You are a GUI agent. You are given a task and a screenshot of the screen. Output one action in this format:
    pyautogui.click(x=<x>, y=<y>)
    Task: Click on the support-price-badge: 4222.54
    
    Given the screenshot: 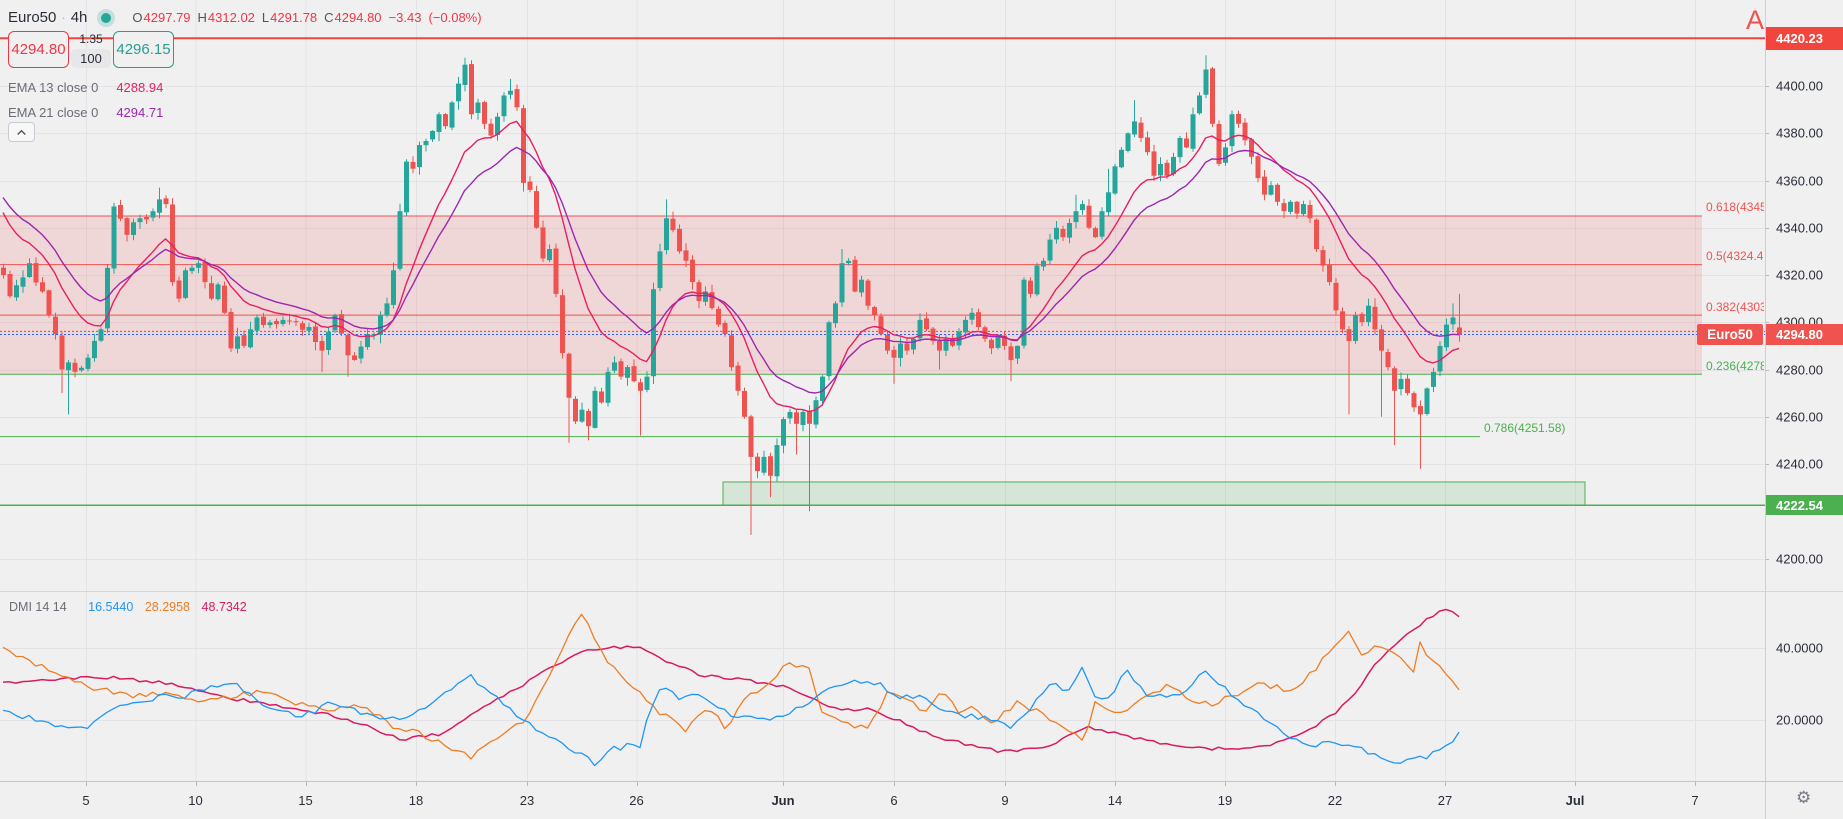 What is the action you would take?
    pyautogui.click(x=1804, y=505)
    